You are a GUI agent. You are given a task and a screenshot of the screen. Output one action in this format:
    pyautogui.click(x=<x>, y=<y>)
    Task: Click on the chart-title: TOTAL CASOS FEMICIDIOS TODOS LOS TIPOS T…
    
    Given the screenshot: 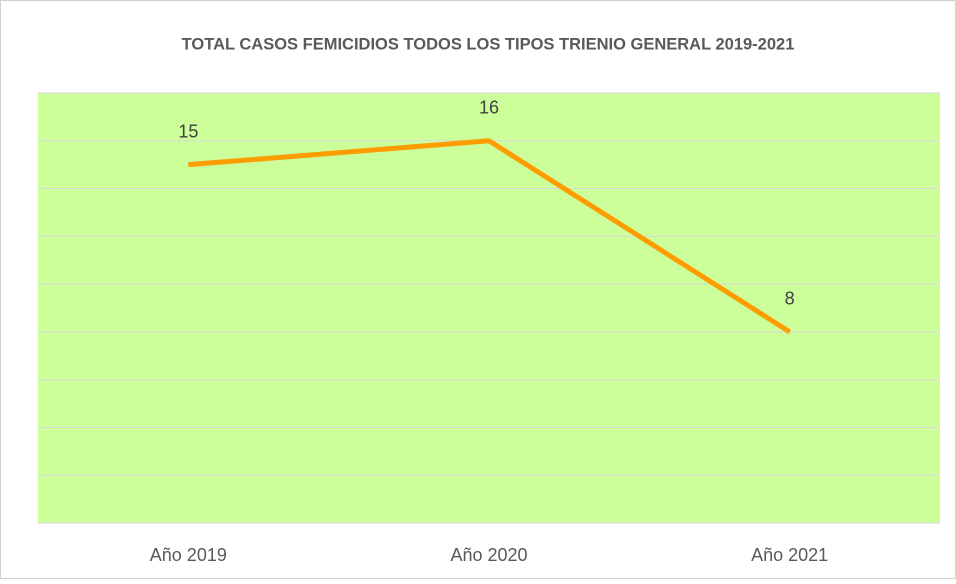 What is the action you would take?
    pyautogui.click(x=488, y=44)
    